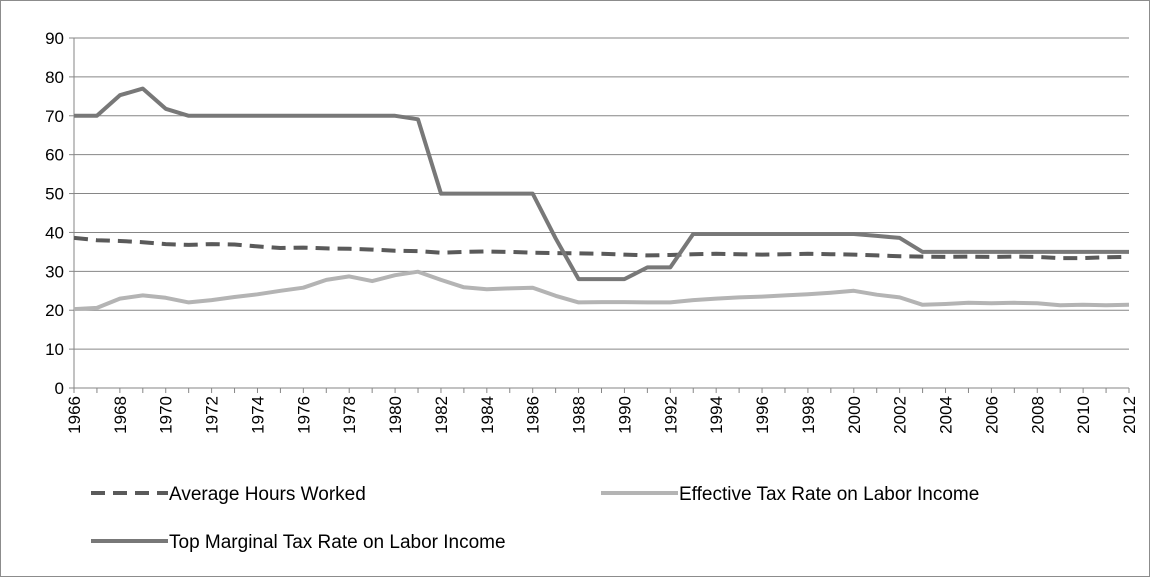 The height and width of the screenshot is (577, 1150). I want to click on x-tick-label: 2010, so click(1083, 415).